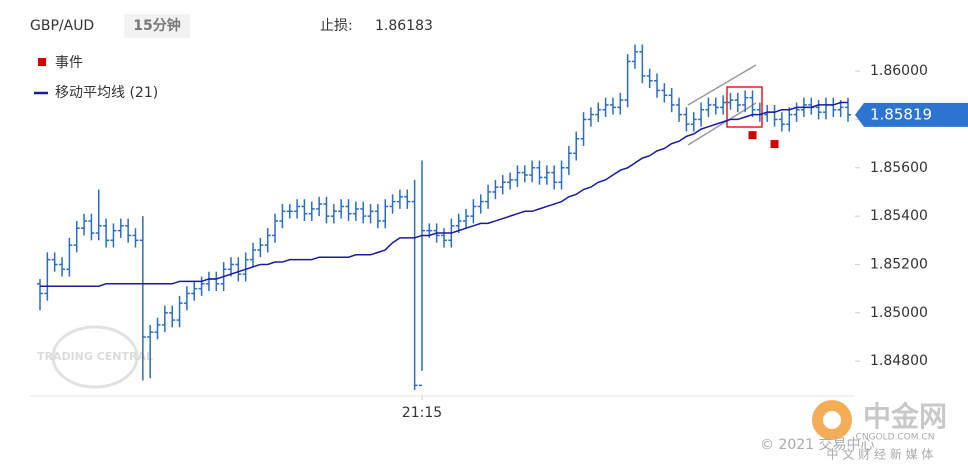 This screenshot has height=473, width=968. I want to click on y-tick-label: 1.85000, so click(899, 313).